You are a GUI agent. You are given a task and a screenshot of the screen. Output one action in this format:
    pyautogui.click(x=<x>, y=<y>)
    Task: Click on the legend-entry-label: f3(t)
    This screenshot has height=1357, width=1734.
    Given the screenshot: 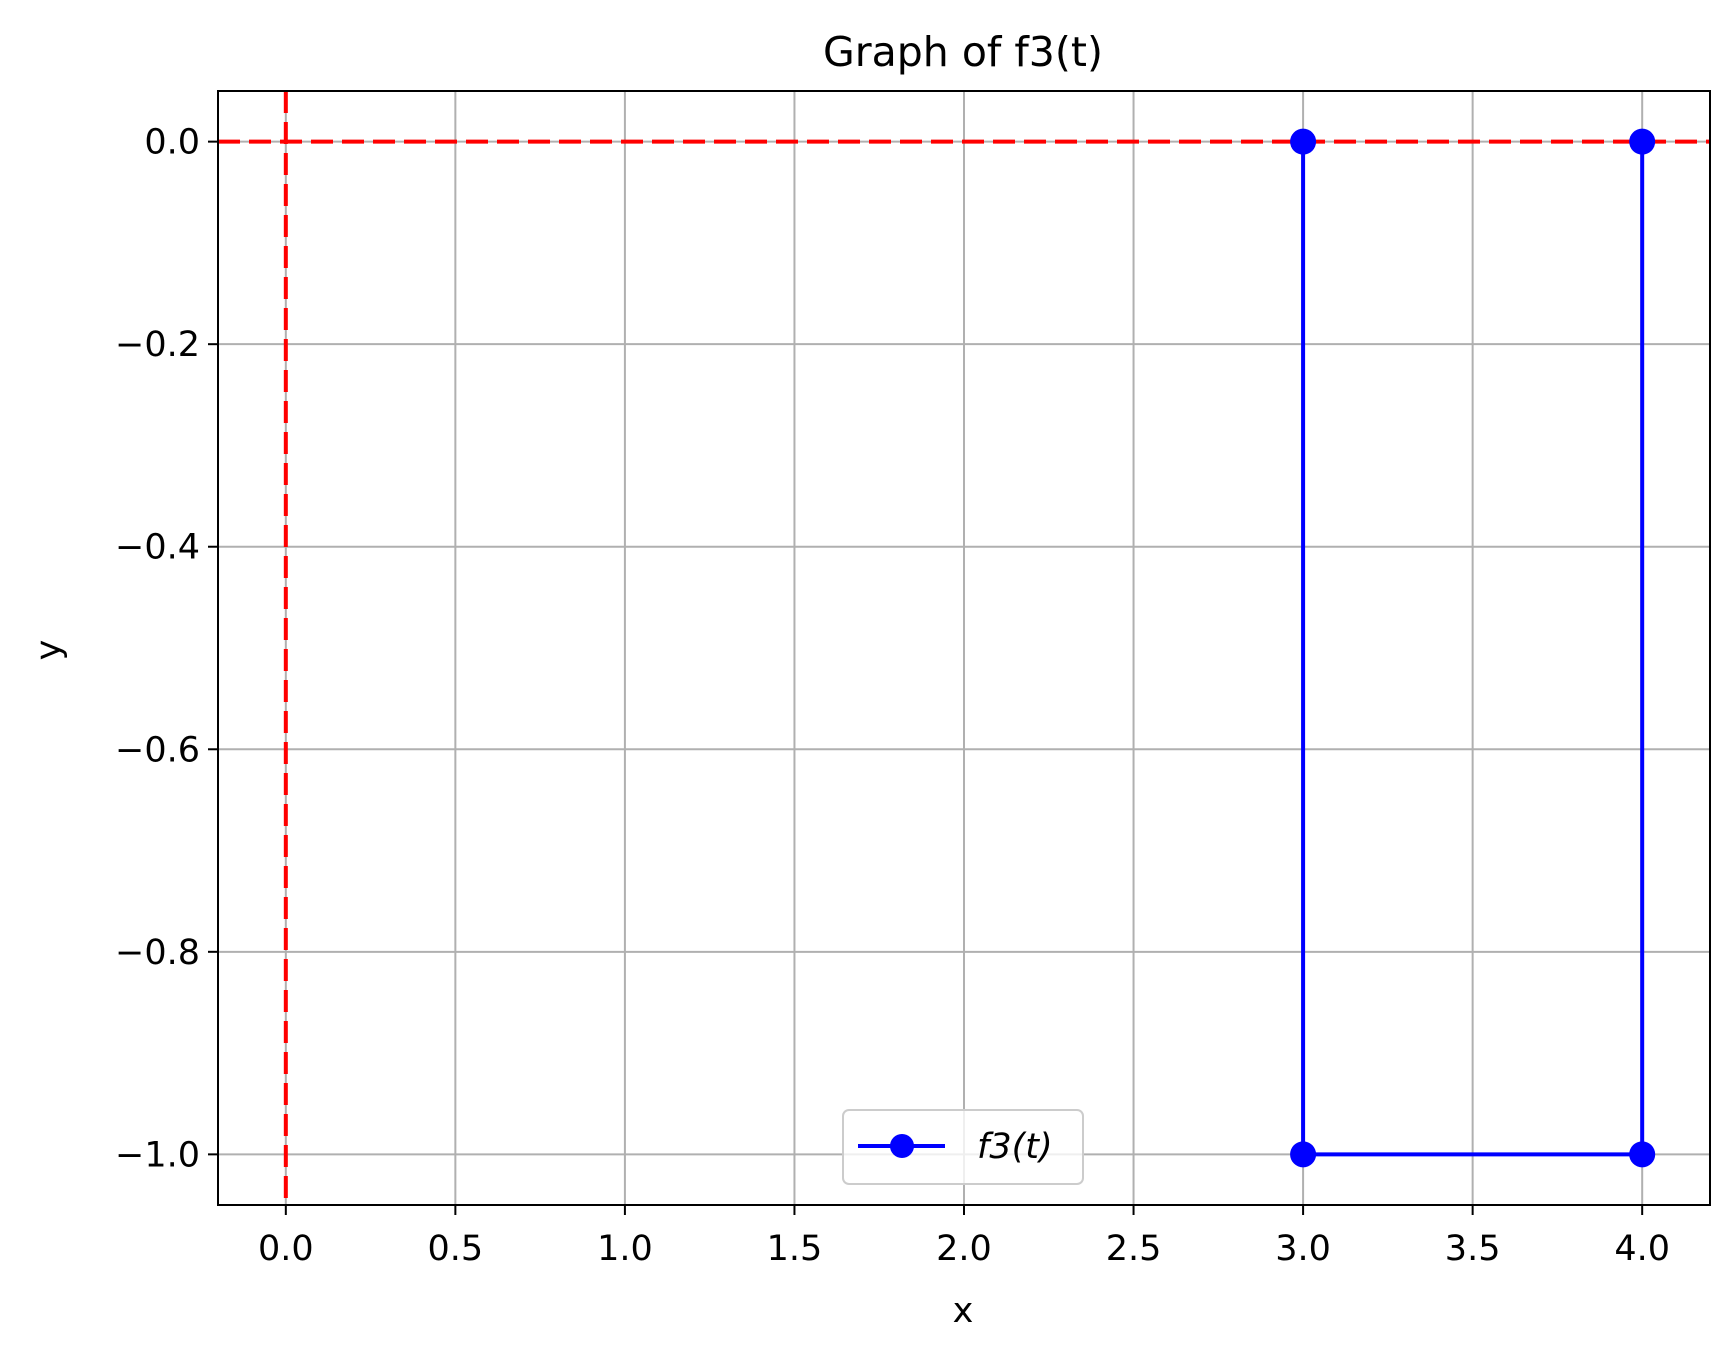 What is the action you would take?
    pyautogui.click(x=1015, y=1147)
    